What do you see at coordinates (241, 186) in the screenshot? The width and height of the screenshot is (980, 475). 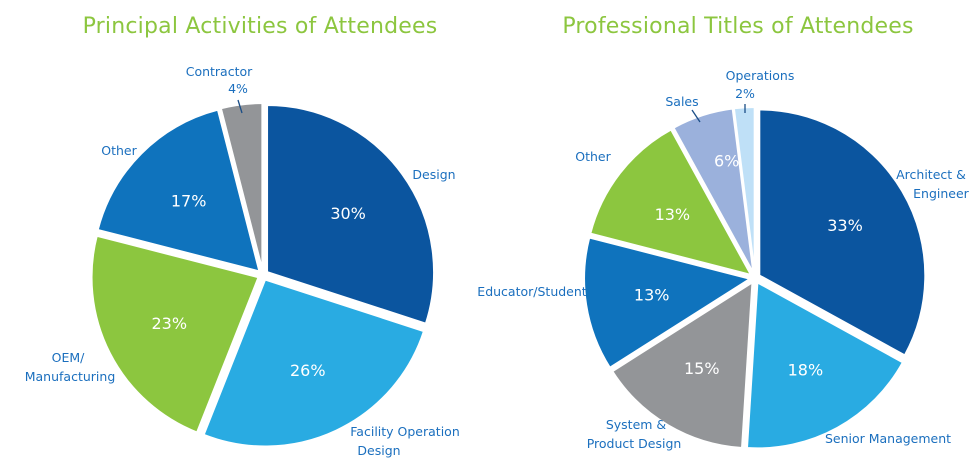 I see `slice-contractor` at bounding box center [241, 186].